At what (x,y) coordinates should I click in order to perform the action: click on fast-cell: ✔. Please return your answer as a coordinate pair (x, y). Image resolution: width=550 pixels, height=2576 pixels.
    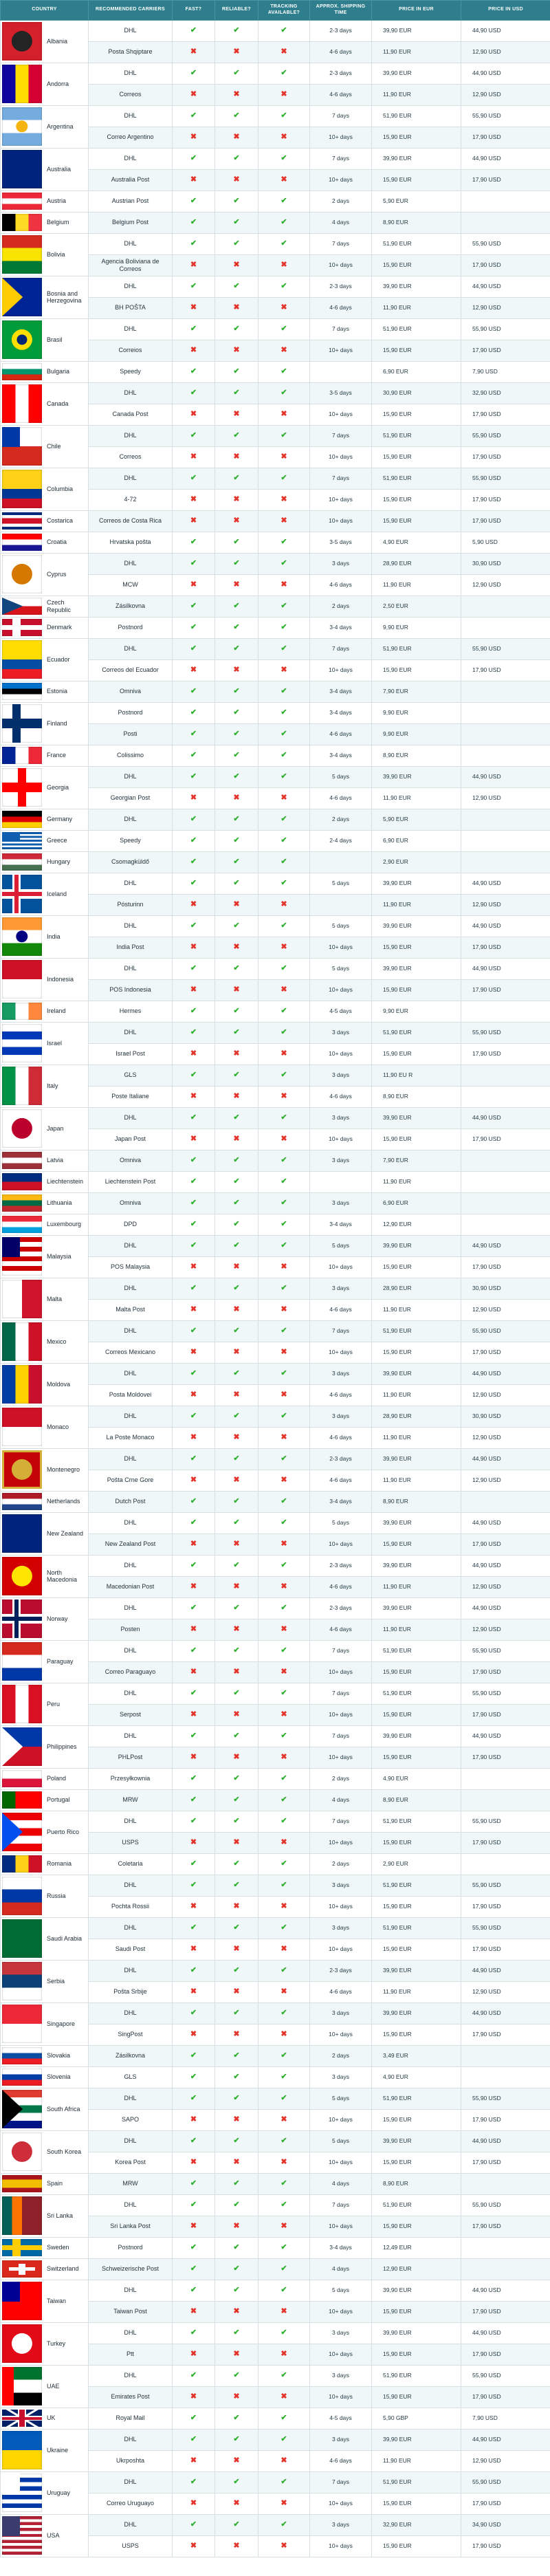
    Looking at the image, I should click on (193, 158).